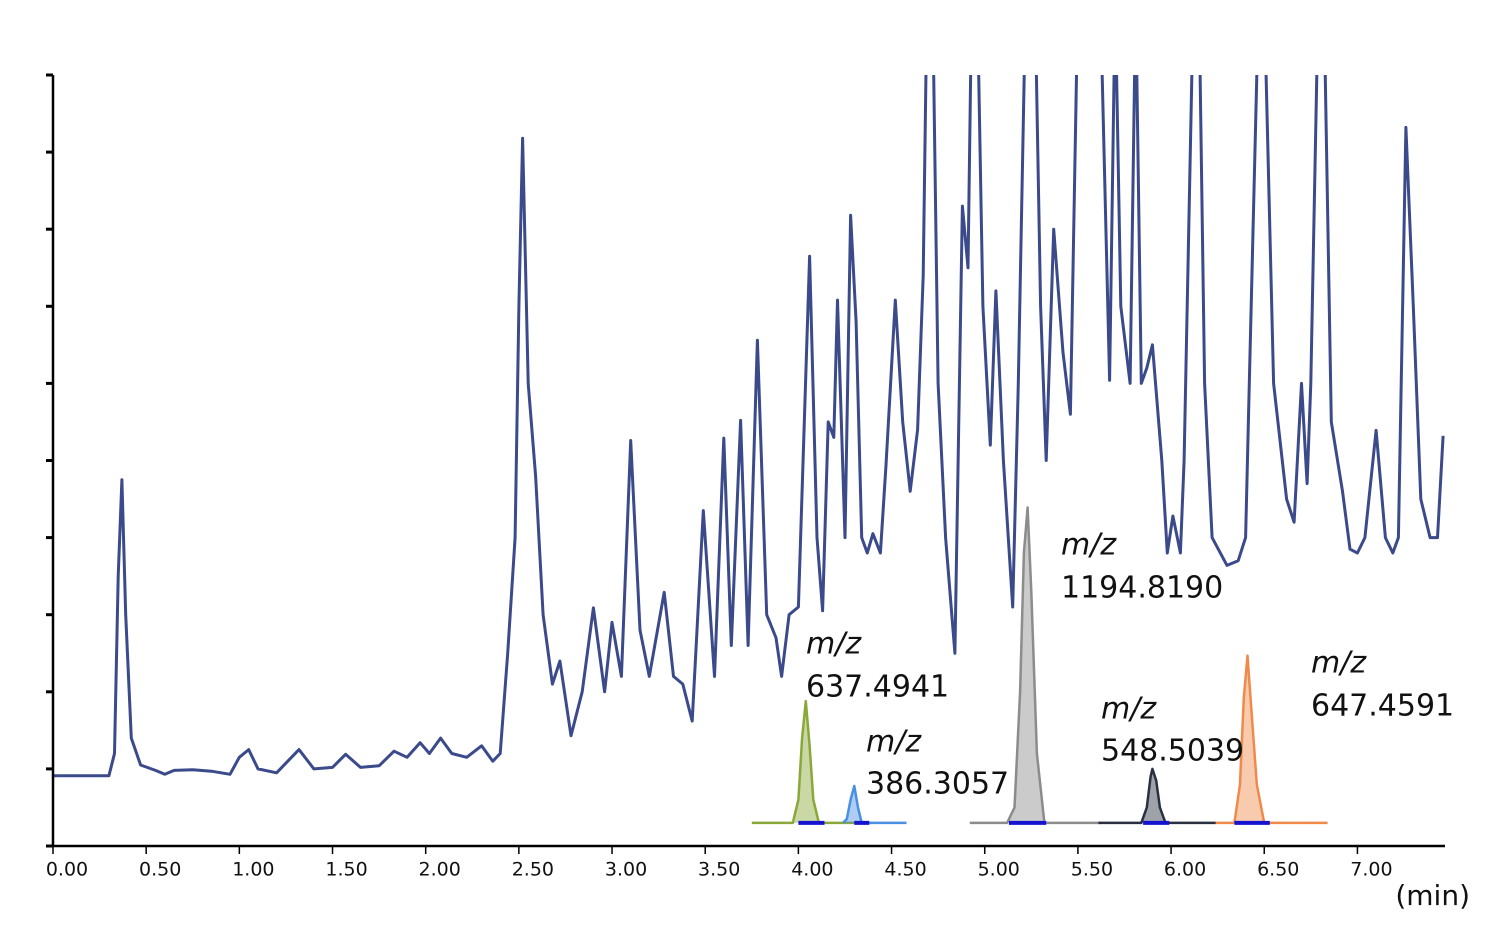 The height and width of the screenshot is (932, 1496). I want to click on x-tick-label: 1.50, so click(346, 870).